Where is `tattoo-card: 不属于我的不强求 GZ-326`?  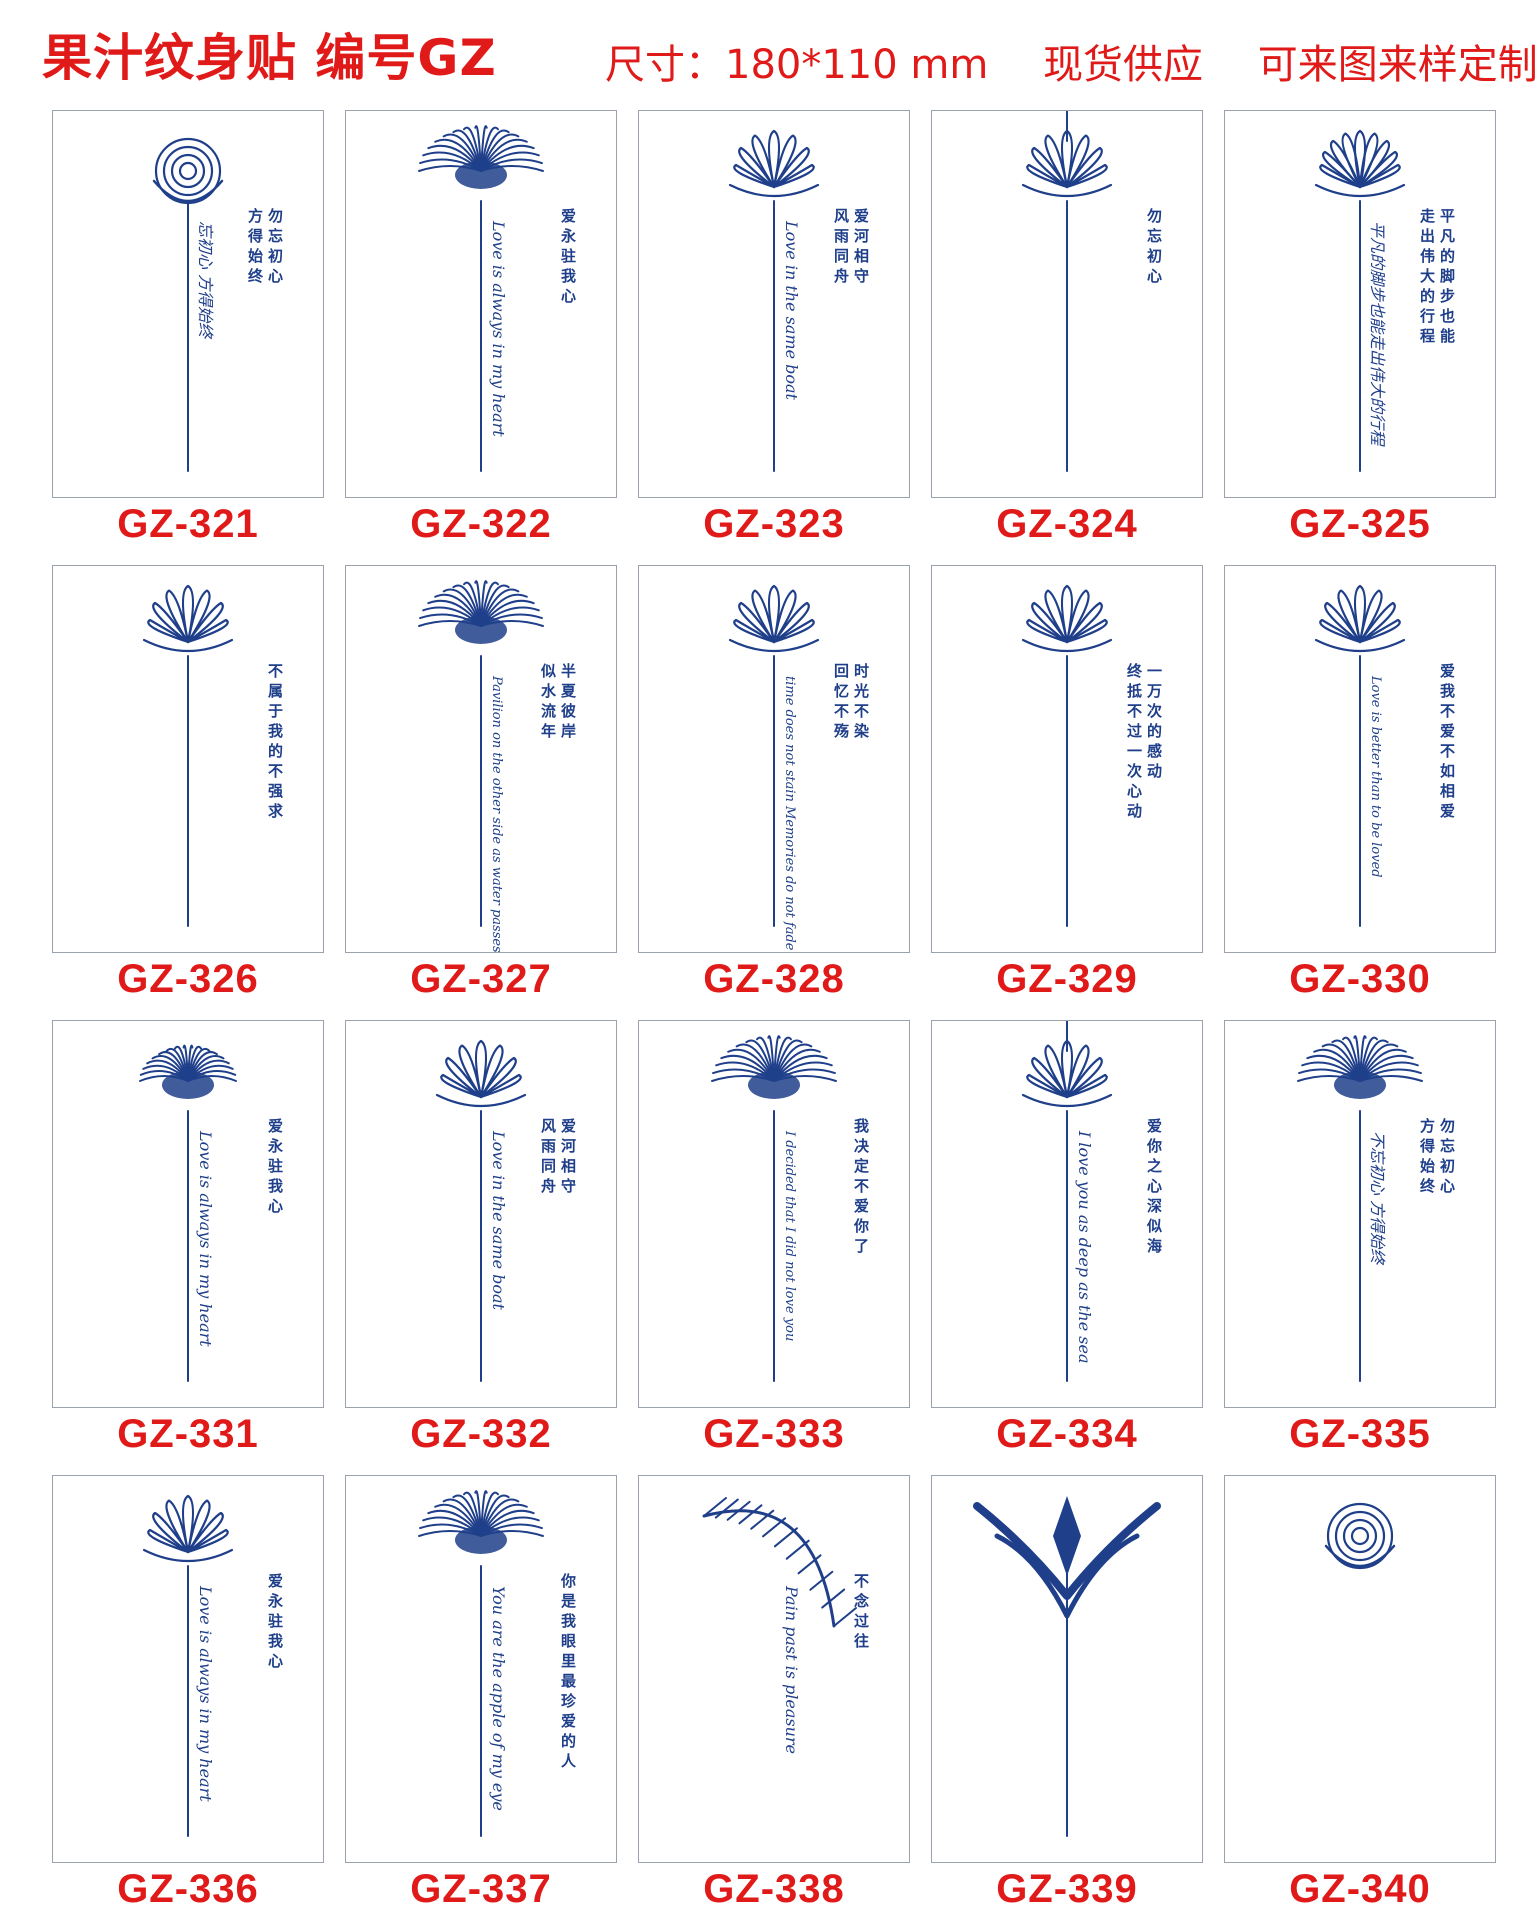 tattoo-card: 不属于我的不强求 GZ-326 is located at coordinates (188, 791).